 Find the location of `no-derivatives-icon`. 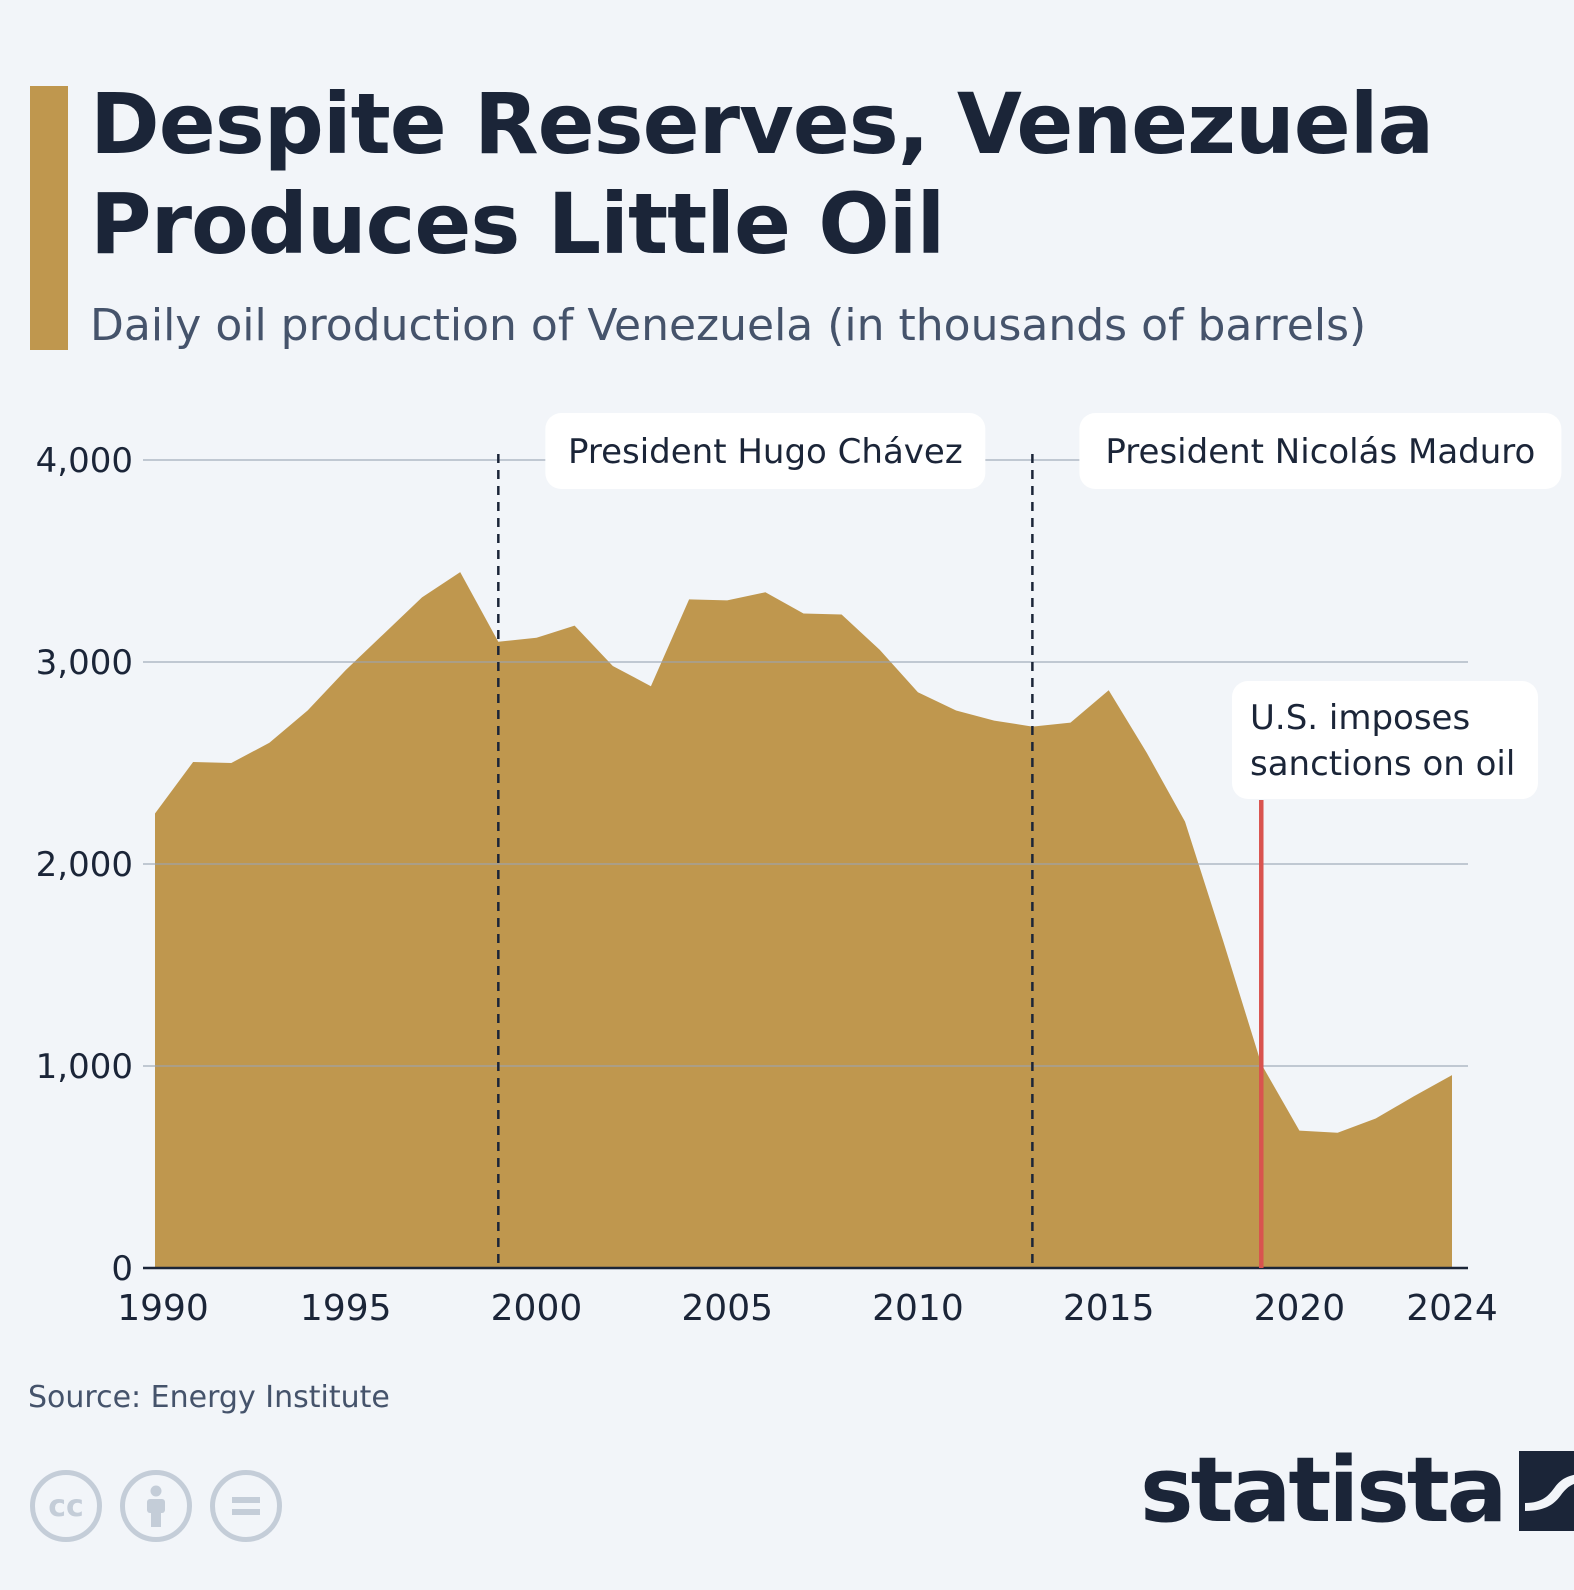

no-derivatives-icon is located at coordinates (246, 1506).